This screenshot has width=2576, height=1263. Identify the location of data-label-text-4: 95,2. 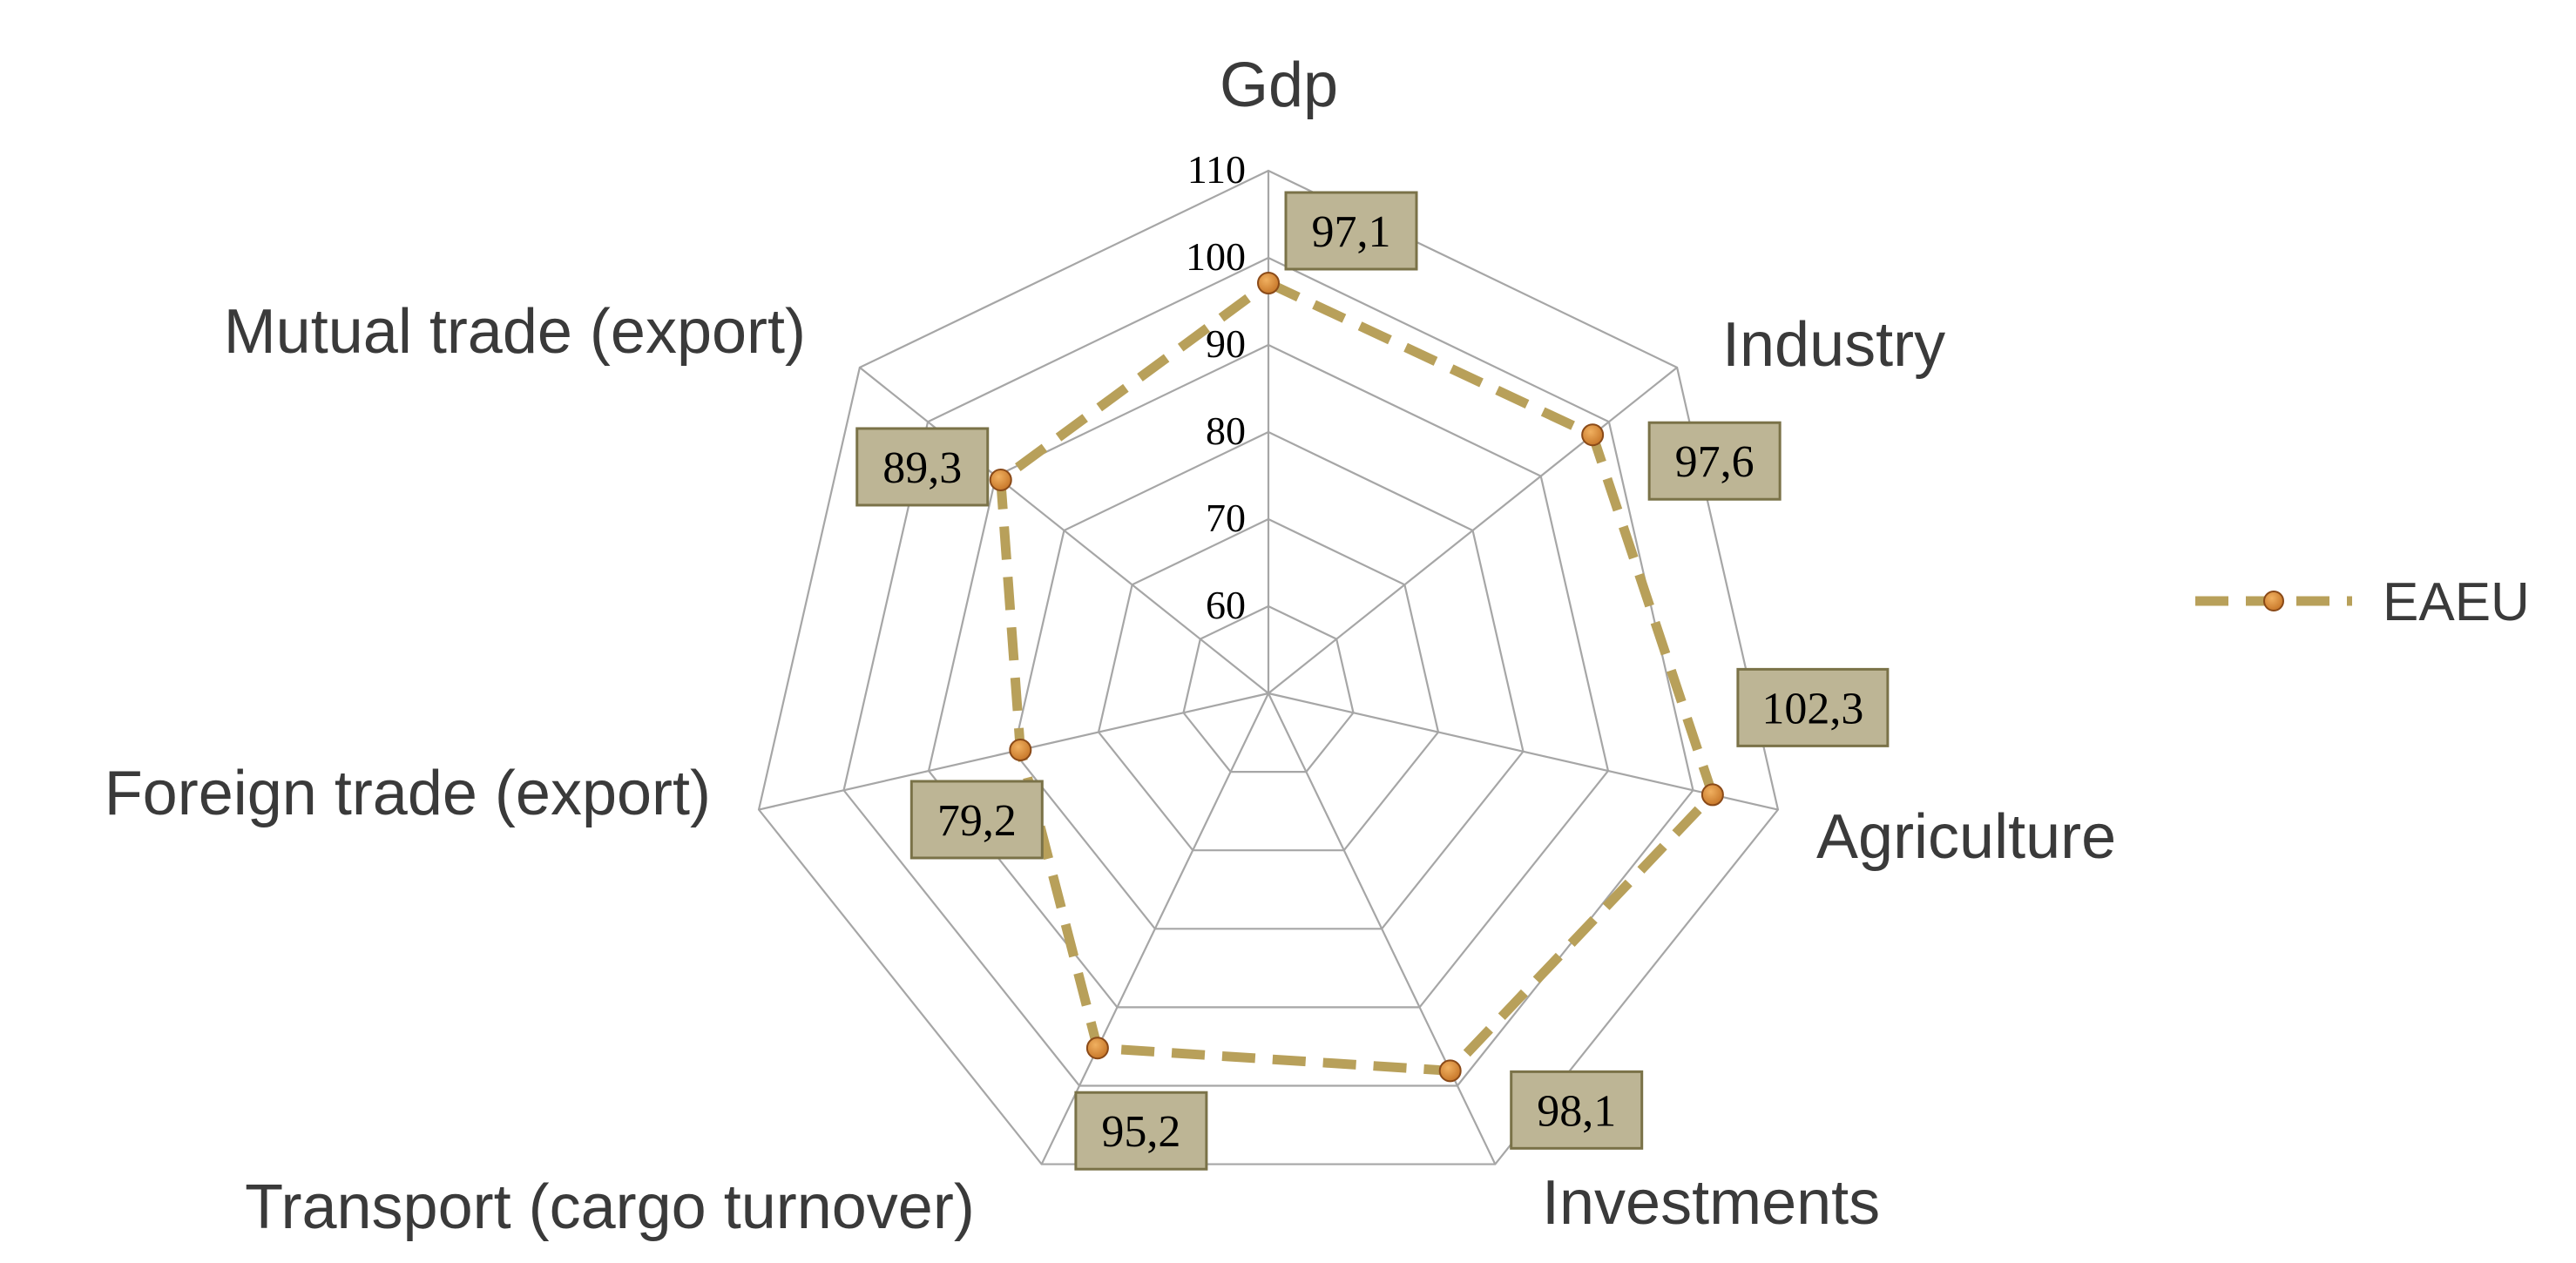
(1140, 1132).